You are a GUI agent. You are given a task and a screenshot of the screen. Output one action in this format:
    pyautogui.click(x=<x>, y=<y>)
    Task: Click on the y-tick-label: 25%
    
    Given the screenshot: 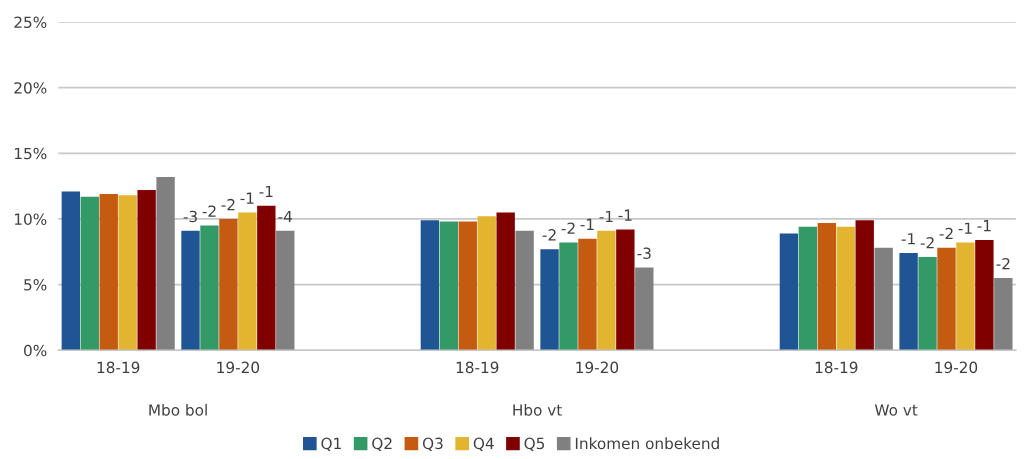 What is the action you would take?
    pyautogui.click(x=30, y=22)
    